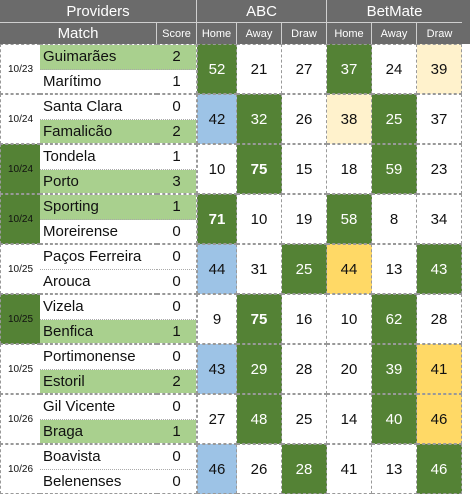 This screenshot has width=470, height=494. I want to click on abc-away-odds: 10, so click(259, 219).